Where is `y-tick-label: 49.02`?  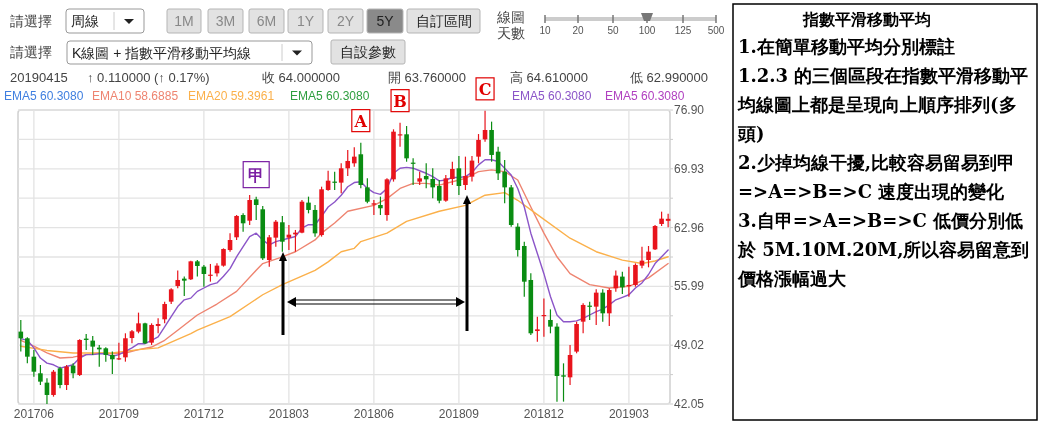 y-tick-label: 49.02 is located at coordinates (689, 345).